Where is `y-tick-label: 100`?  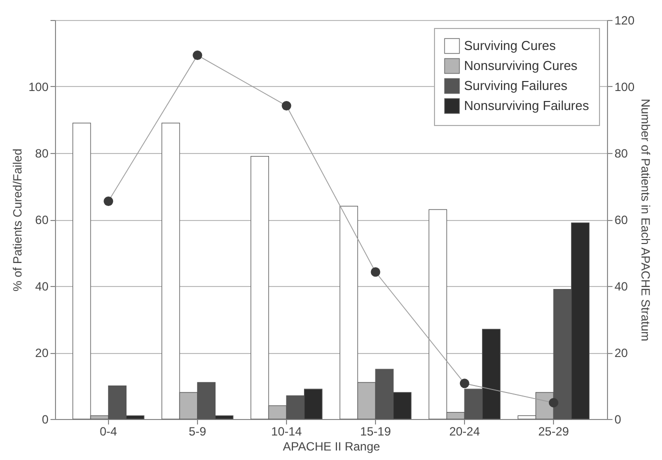 y-tick-label: 100 is located at coordinates (38, 87).